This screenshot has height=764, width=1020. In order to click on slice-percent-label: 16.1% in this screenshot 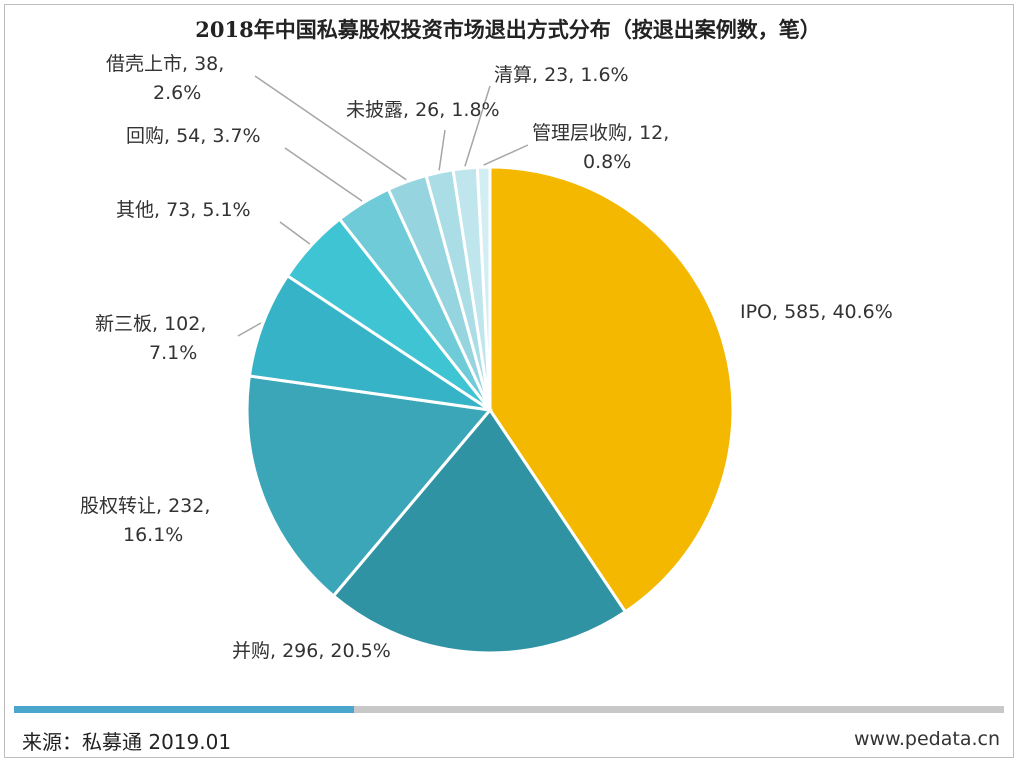, I will do `click(153, 535)`.